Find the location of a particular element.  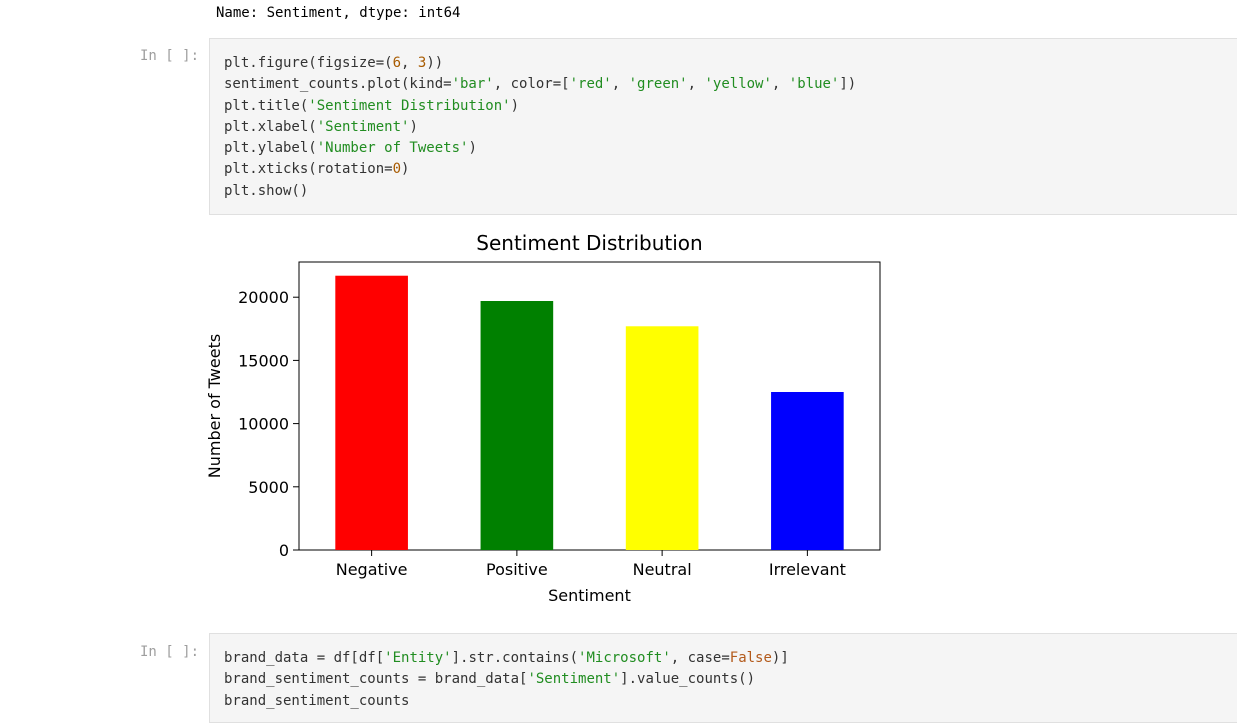

code-token: plt.show() is located at coordinates (266, 190).